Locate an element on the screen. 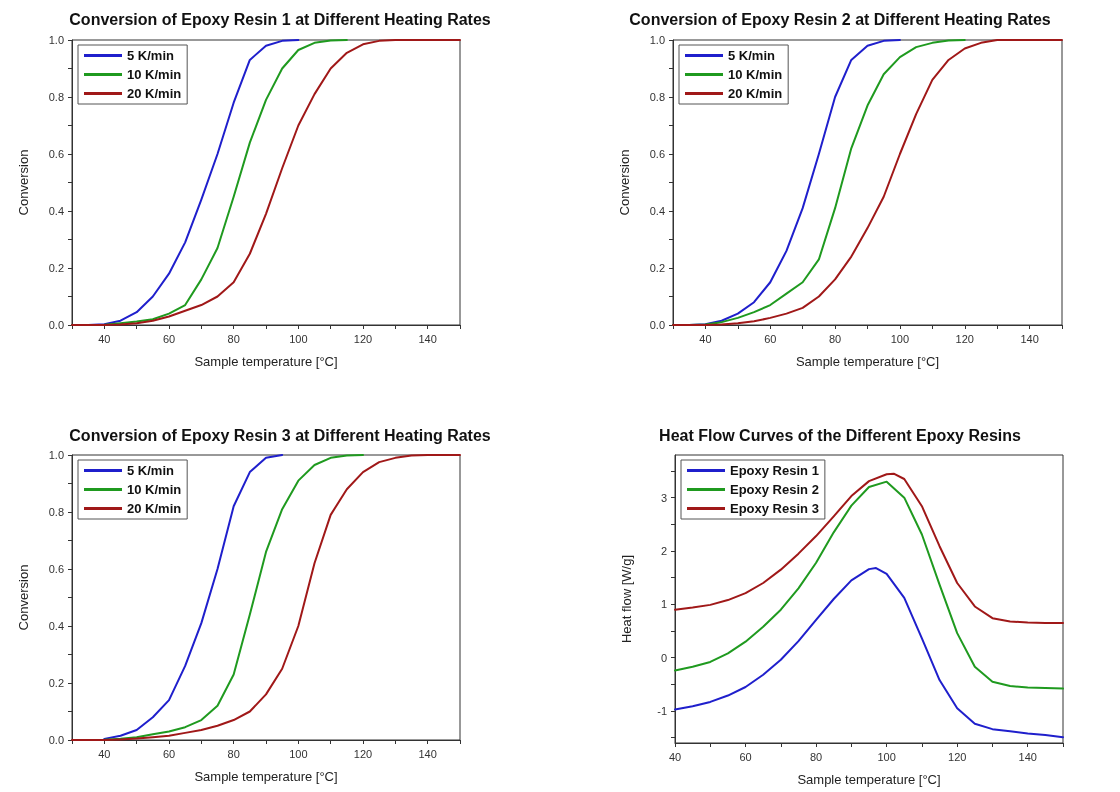 Image resolution: width=1120 pixels, height=792 pixels. chart-title: Conversion of Epoxy Resin 2 at Different Heating Rates is located at coordinates (840, 19).